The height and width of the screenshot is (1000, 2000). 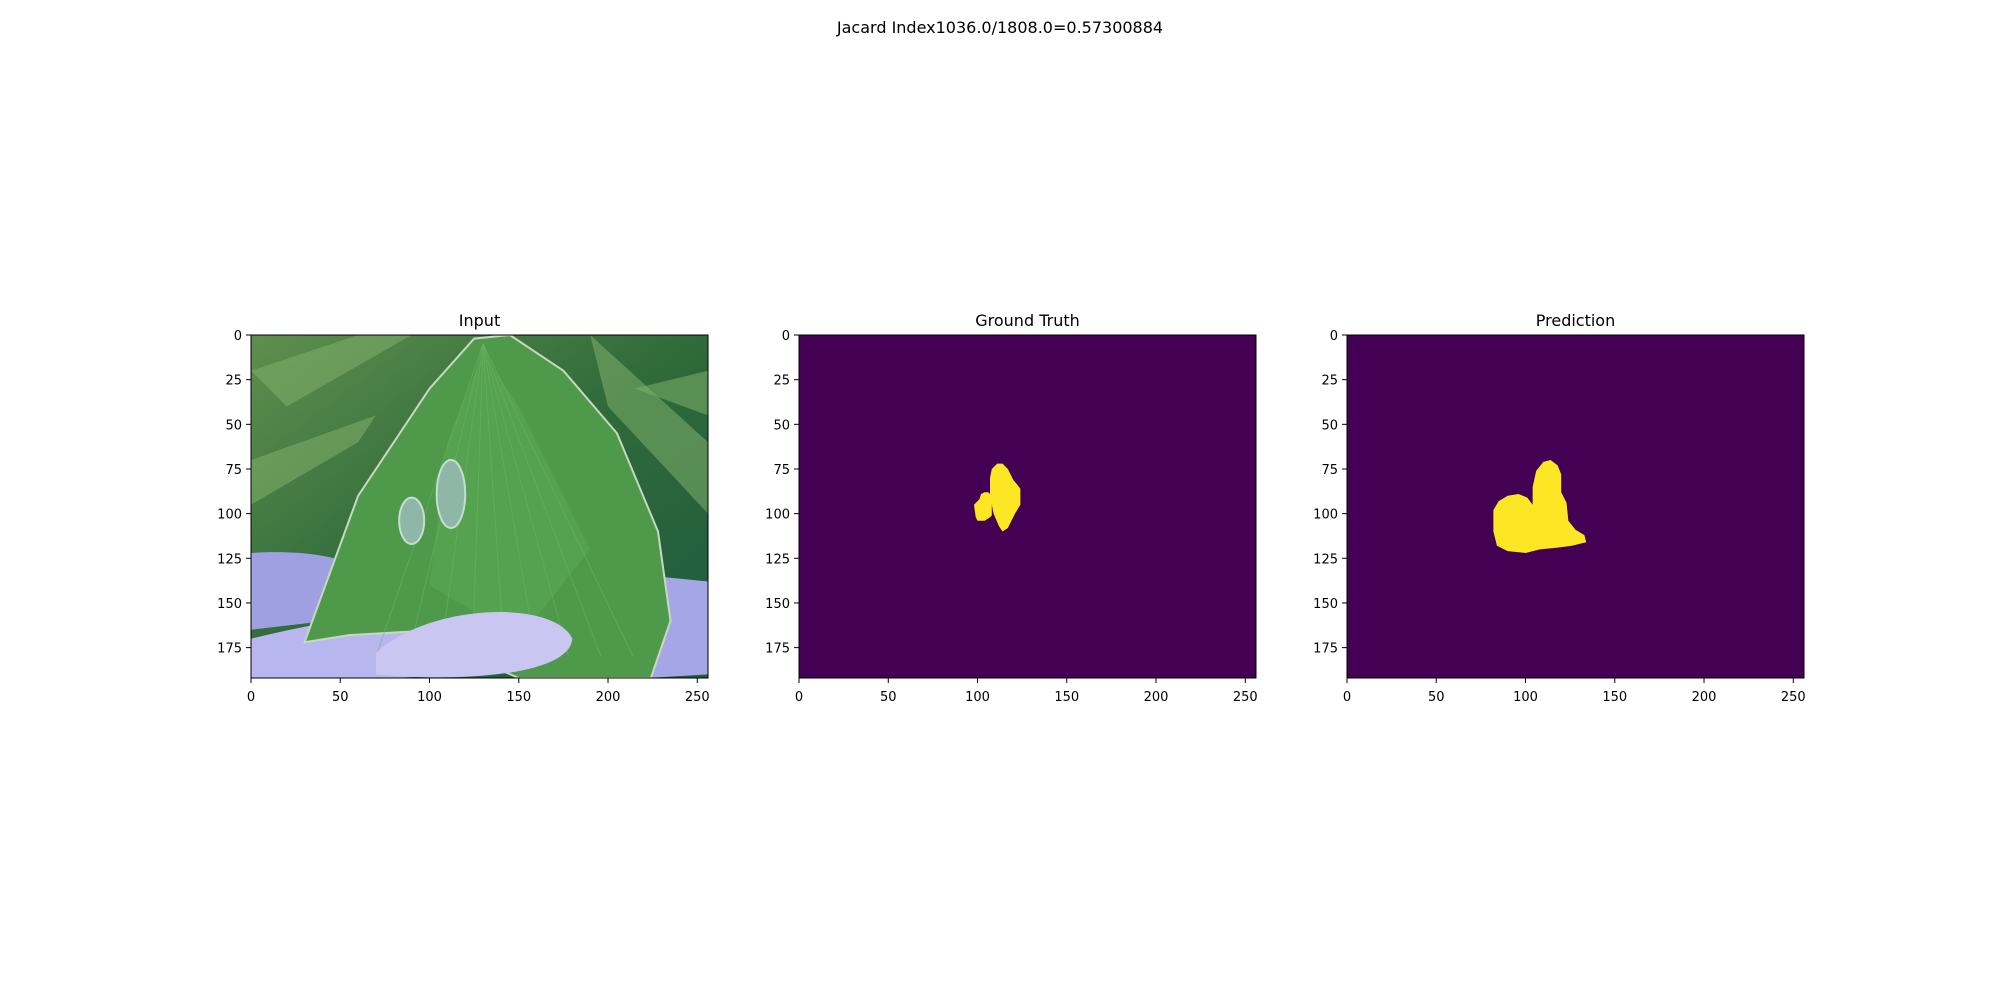 I want to click on prediction-title: Prediction, so click(x=1575, y=320).